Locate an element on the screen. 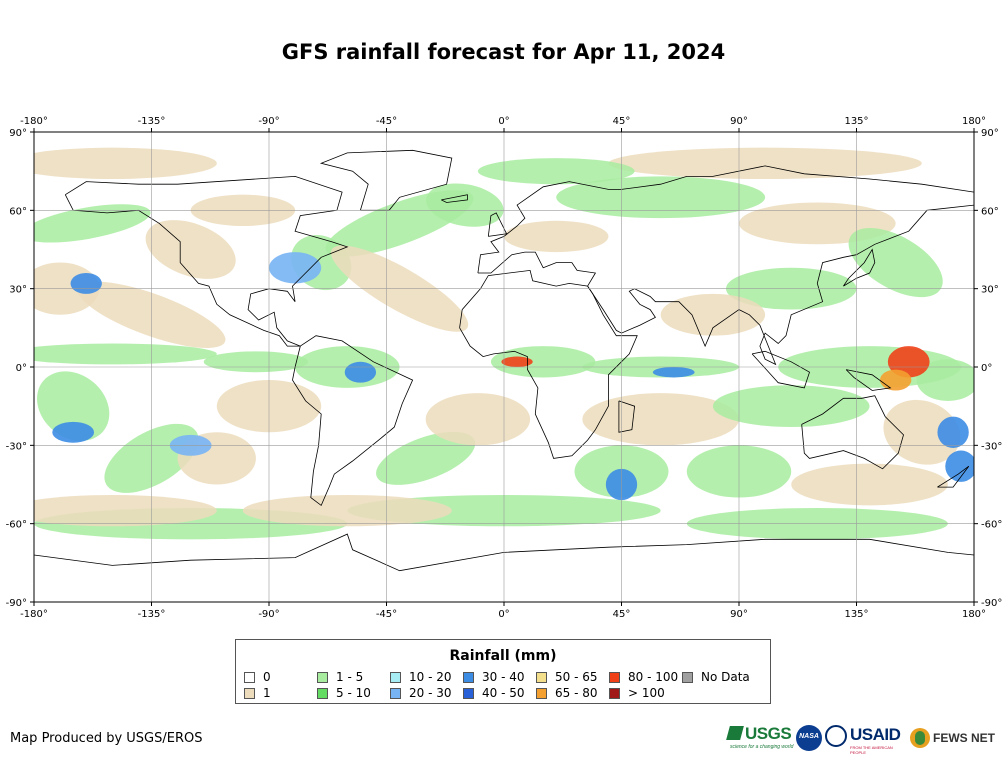  lon-tick-label-top: -135° is located at coordinates (152, 121).